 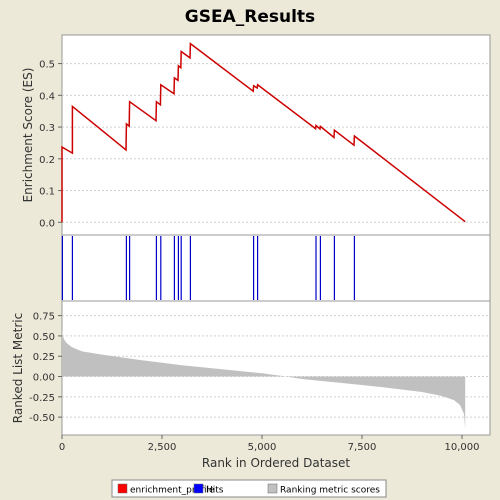 What do you see at coordinates (62, 447) in the screenshot?
I see `x-tick-label: 0` at bounding box center [62, 447].